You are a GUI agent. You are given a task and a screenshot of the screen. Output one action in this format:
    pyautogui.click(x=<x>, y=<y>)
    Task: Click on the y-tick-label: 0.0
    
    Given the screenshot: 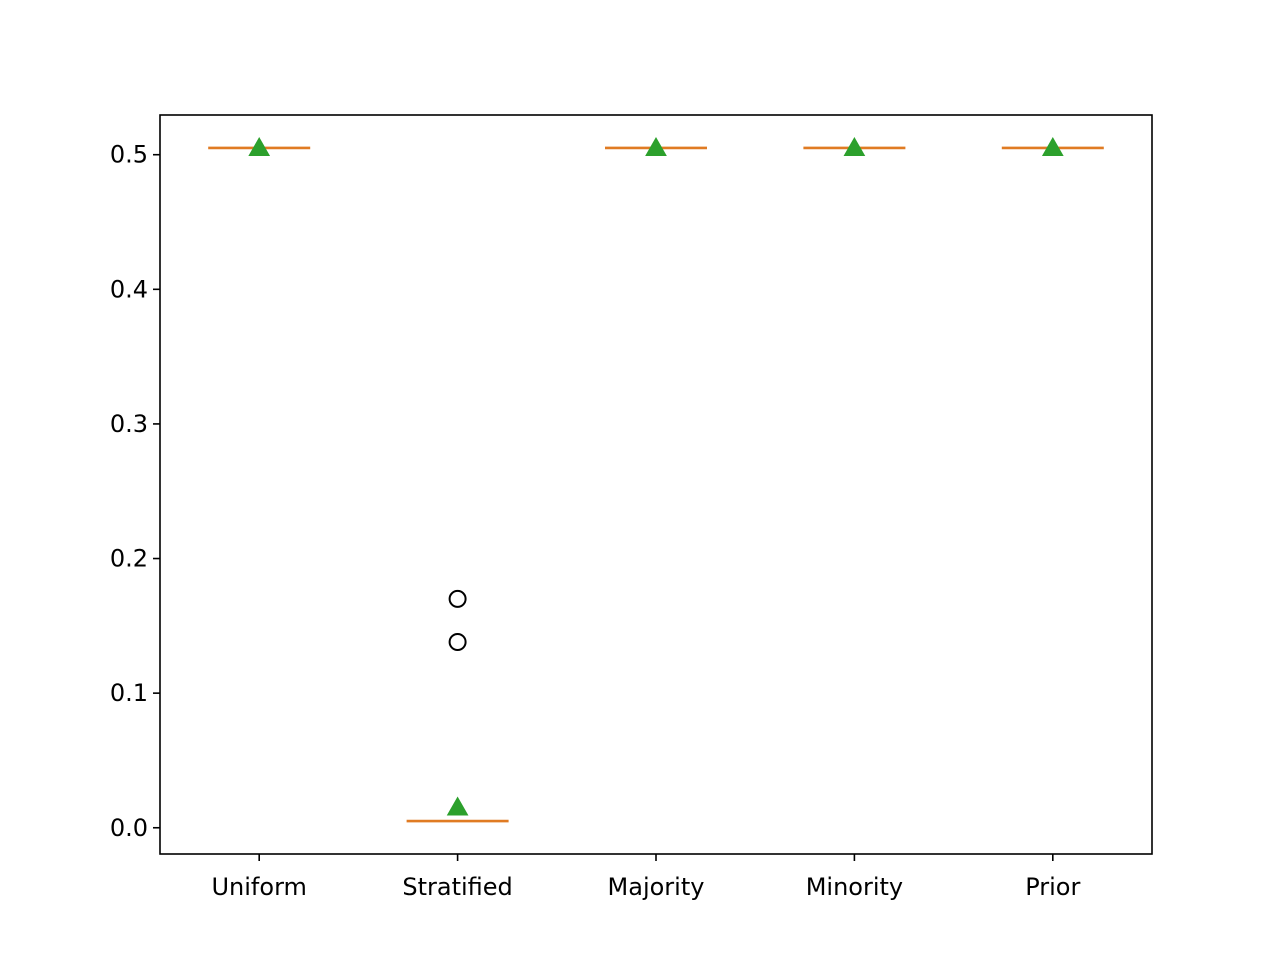 What is the action you would take?
    pyautogui.click(x=129, y=828)
    